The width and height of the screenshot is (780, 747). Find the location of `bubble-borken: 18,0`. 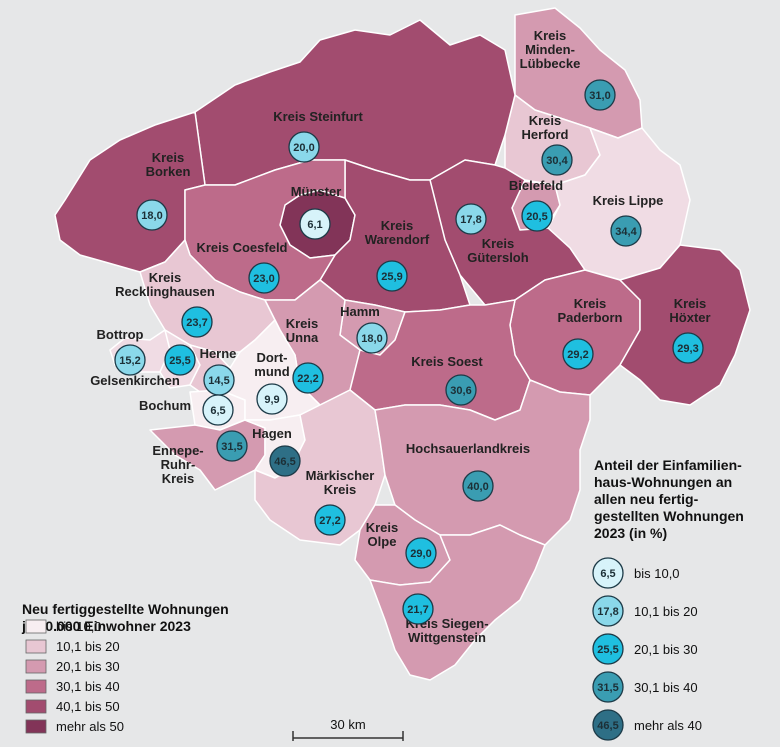

bubble-borken: 18,0 is located at coordinates (152, 215).